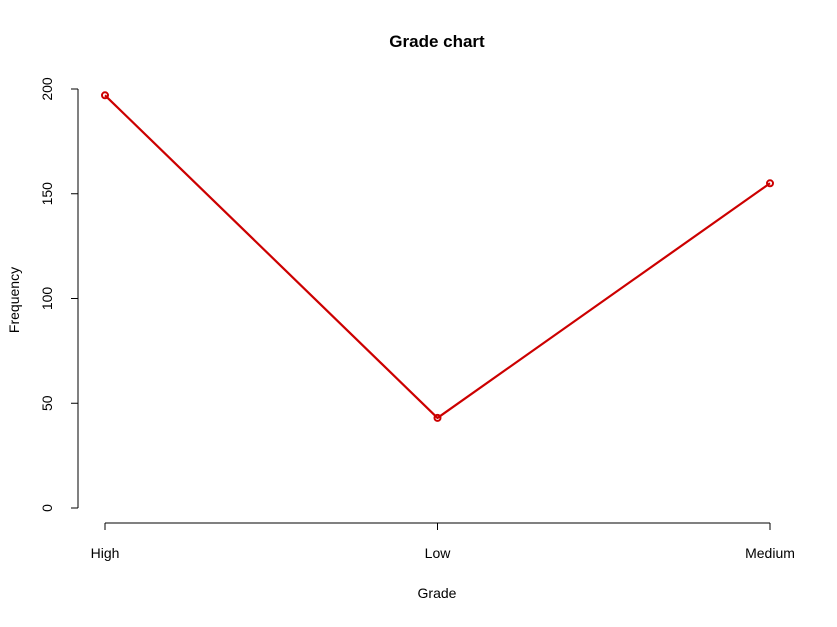 This screenshot has height=627, width=837. What do you see at coordinates (47, 508) in the screenshot?
I see `y-tick-label: 0` at bounding box center [47, 508].